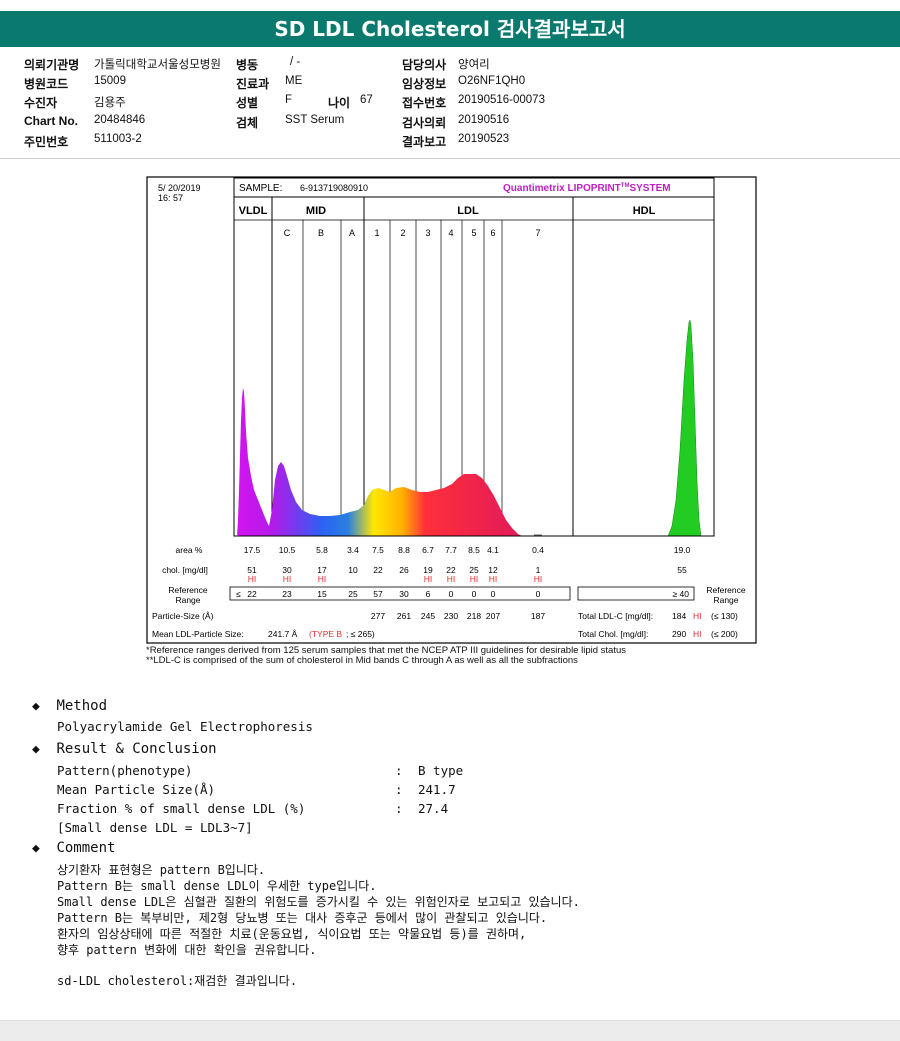  I want to click on mean-size-label: Mean LDL-Particle Size:, so click(198, 634).